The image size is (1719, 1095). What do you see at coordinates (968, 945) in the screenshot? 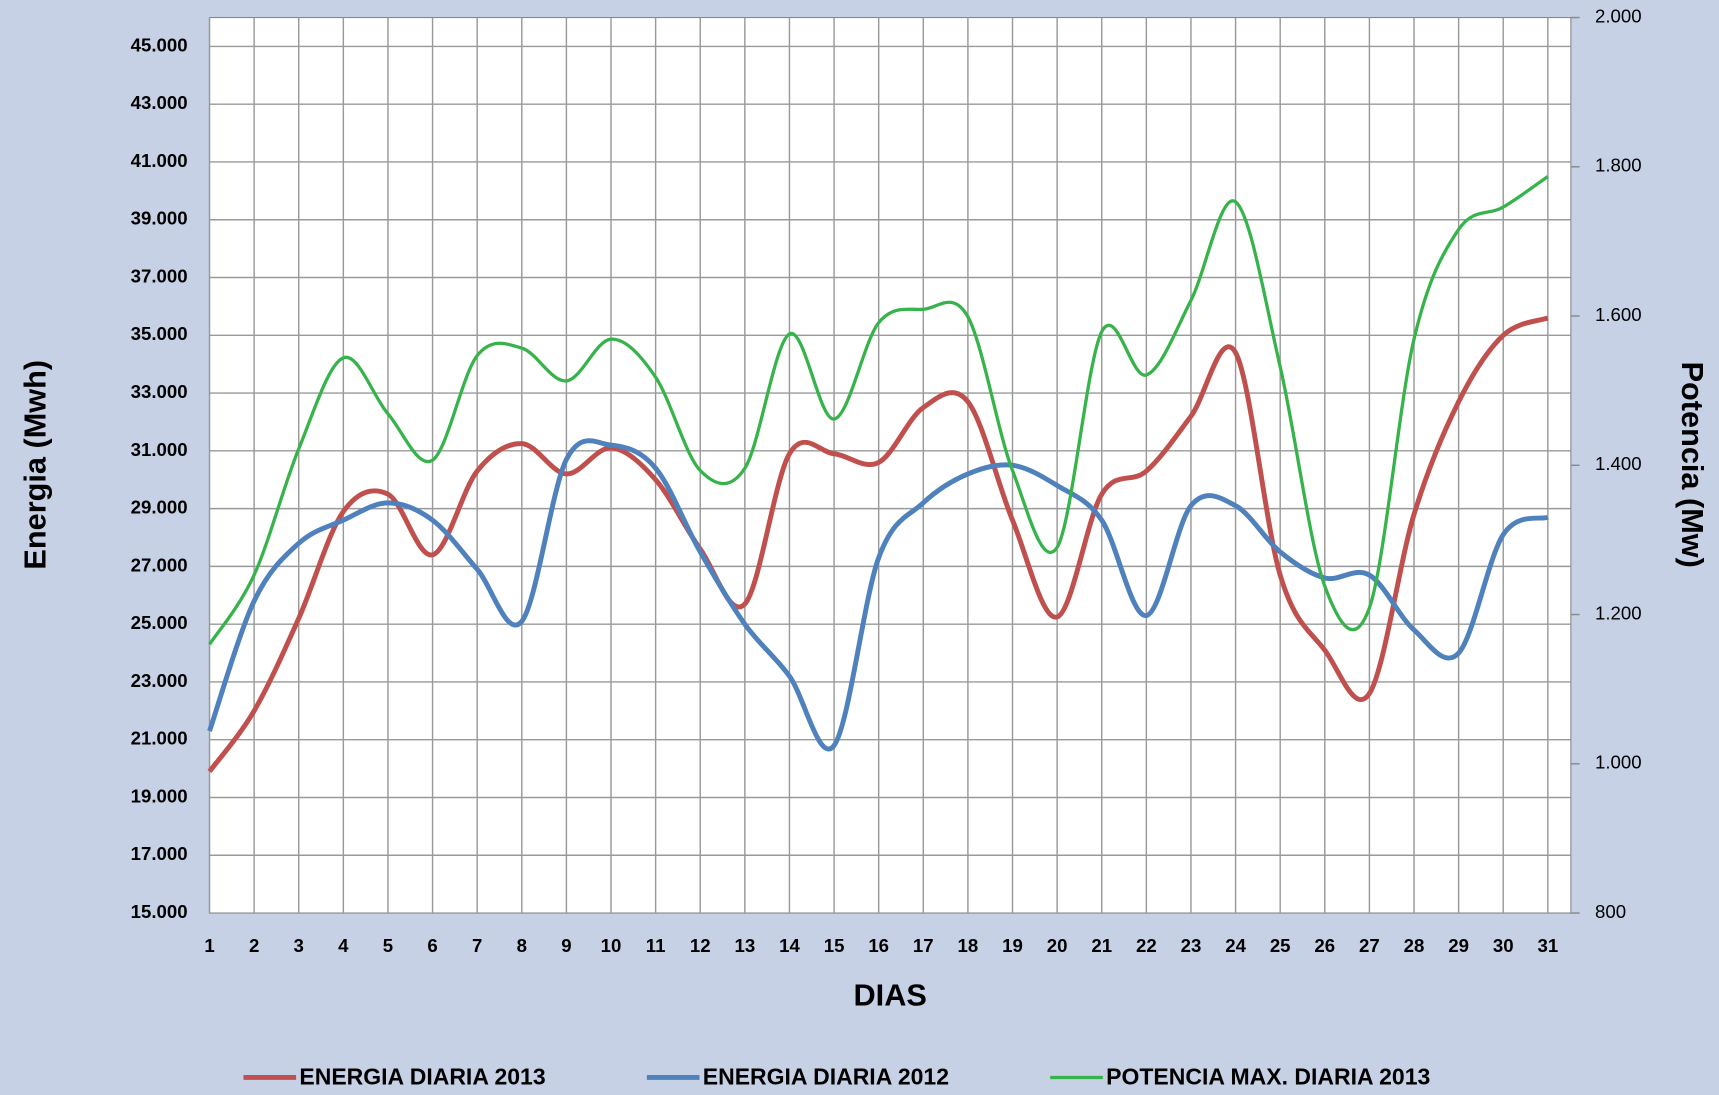
I see `x-tick-label: 18` at bounding box center [968, 945].